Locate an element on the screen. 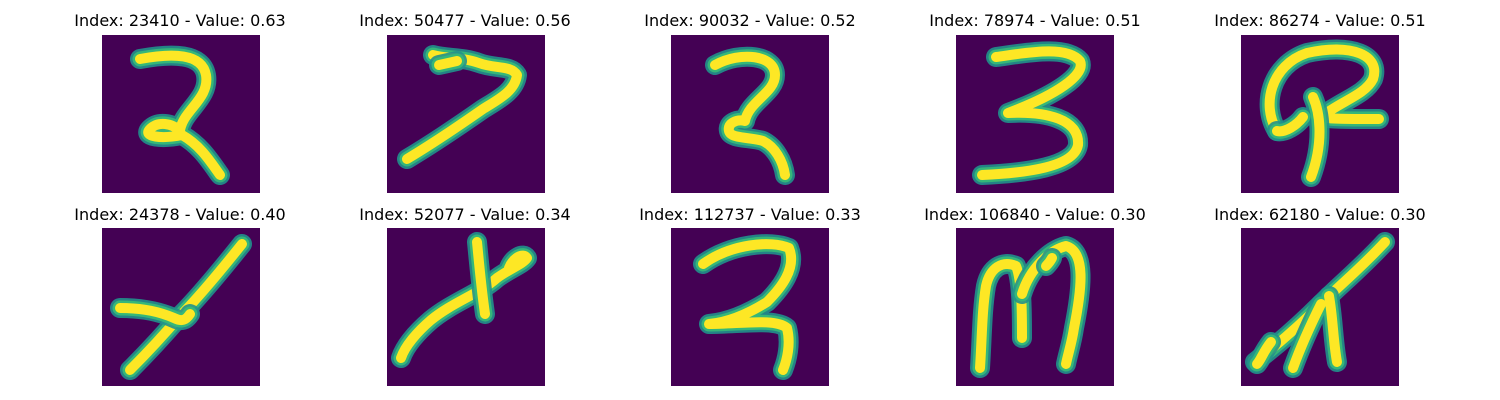 The height and width of the screenshot is (400, 1500). panel-title-2: Index: 50477 - Value: 0.56 is located at coordinates (465, 20).